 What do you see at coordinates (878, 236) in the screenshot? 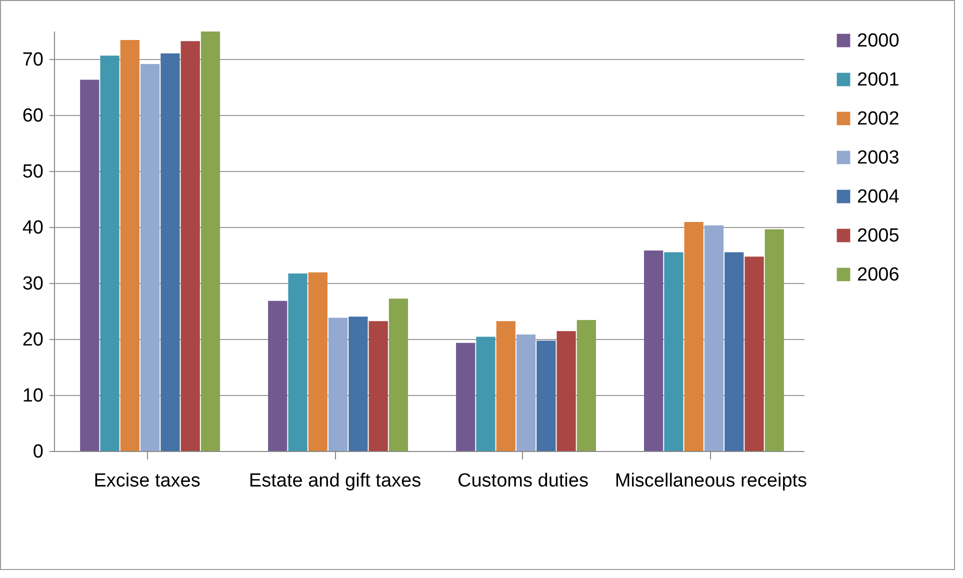
I see `legend-label: 2005` at bounding box center [878, 236].